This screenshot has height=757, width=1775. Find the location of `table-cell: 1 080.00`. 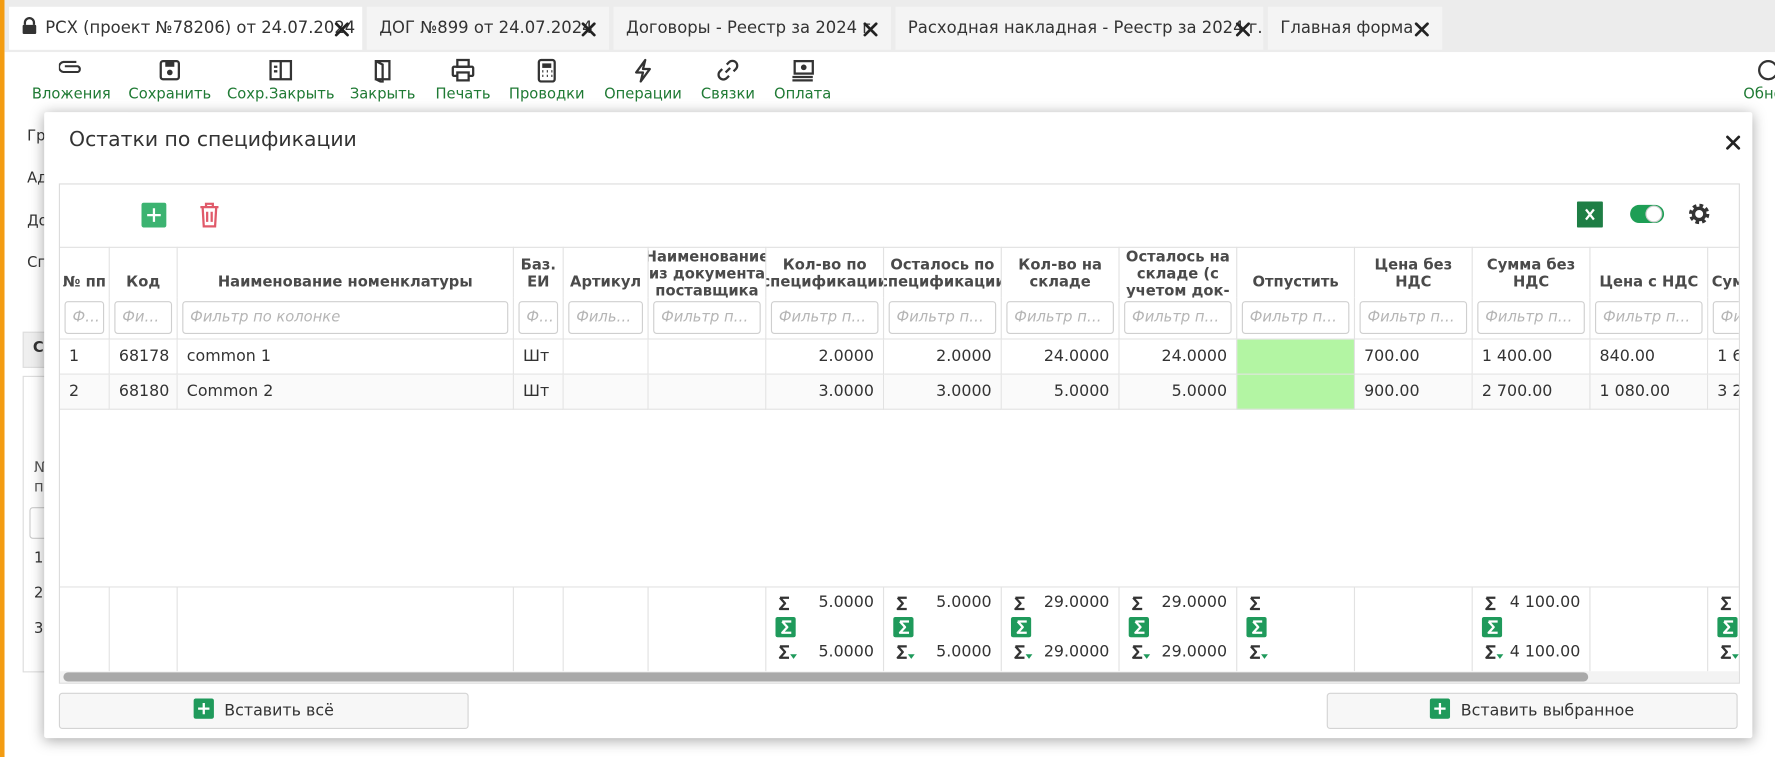

table-cell: 1 080.00 is located at coordinates (1649, 392).